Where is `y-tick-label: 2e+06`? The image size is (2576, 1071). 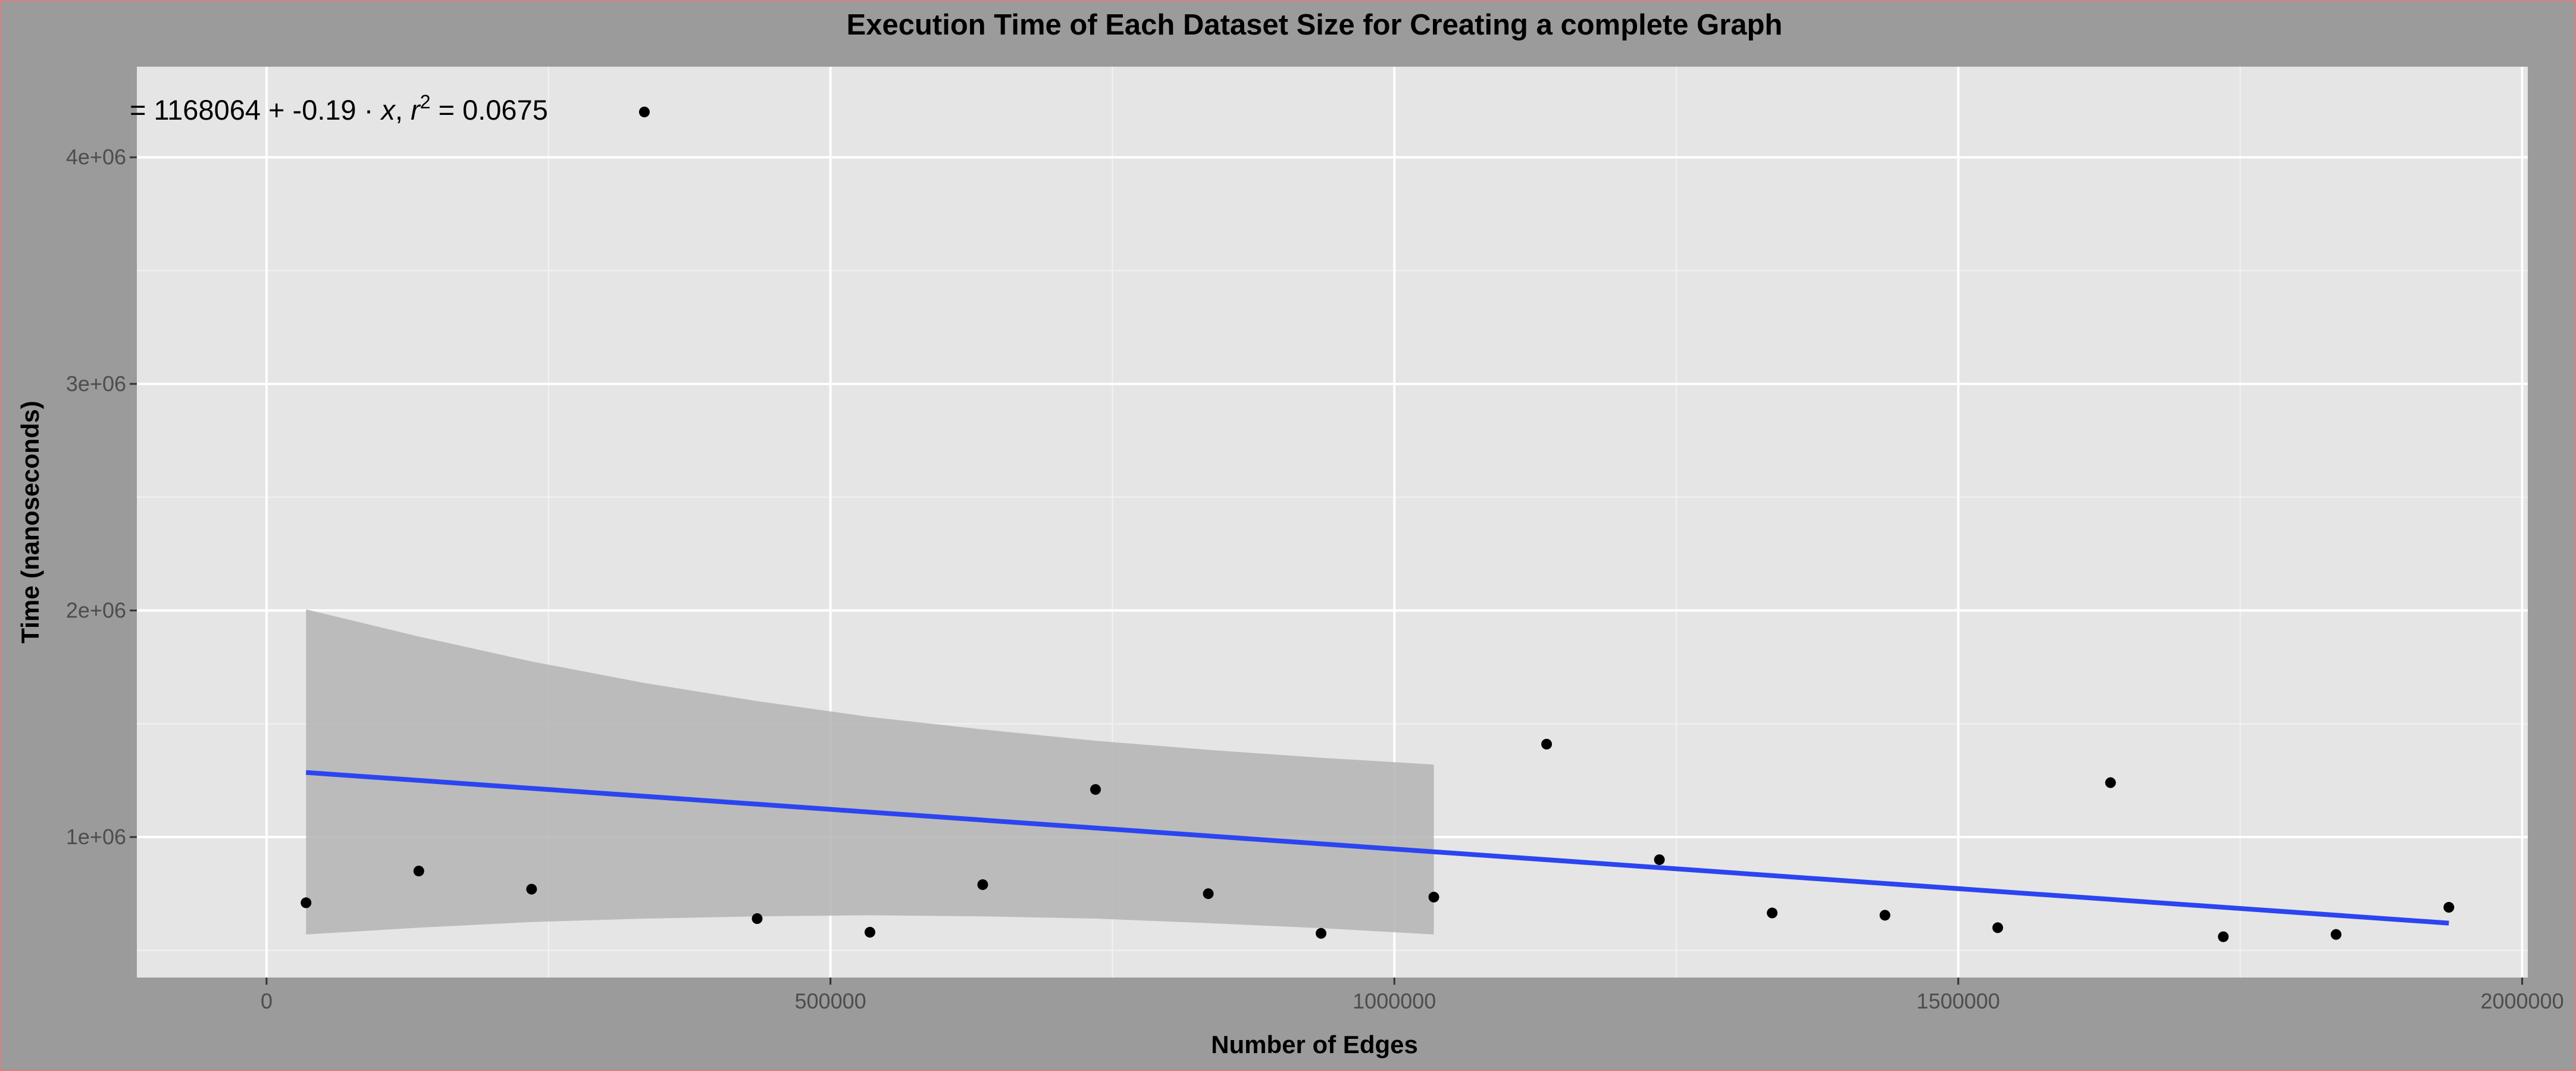 y-tick-label: 2e+06 is located at coordinates (96, 610).